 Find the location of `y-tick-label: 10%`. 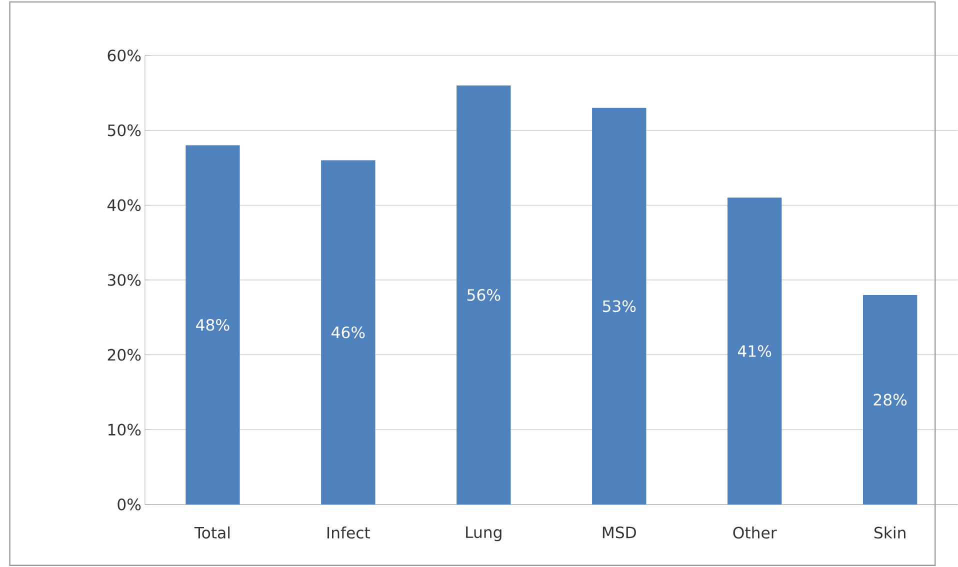

y-tick-label: 10% is located at coordinates (124, 430).